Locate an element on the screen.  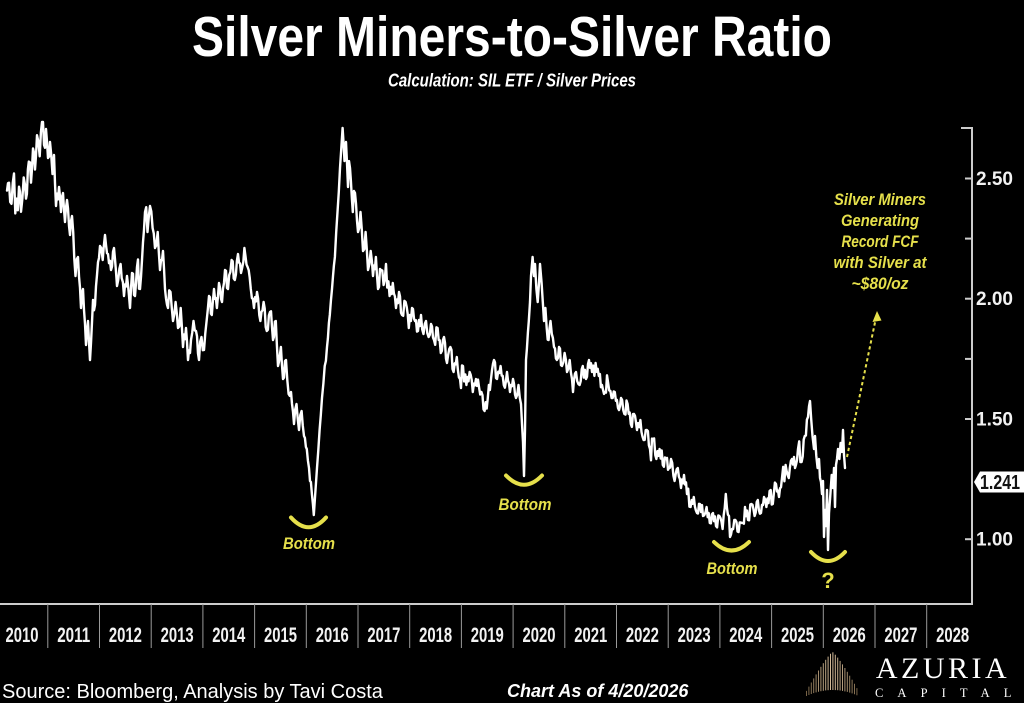
svg-text: 2025 is located at coordinates (797, 635).